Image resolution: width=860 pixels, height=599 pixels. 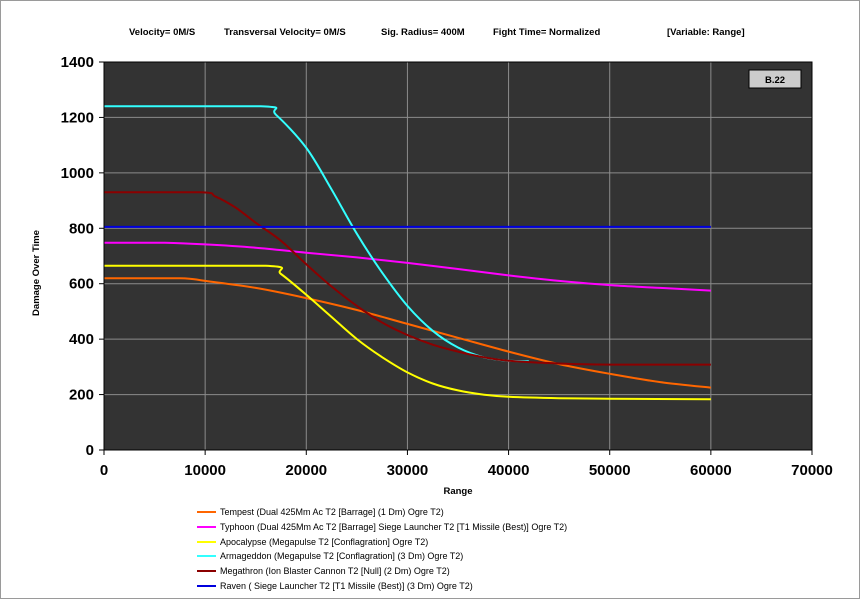 What do you see at coordinates (457, 491) in the screenshot?
I see `x-axis-label: Range` at bounding box center [457, 491].